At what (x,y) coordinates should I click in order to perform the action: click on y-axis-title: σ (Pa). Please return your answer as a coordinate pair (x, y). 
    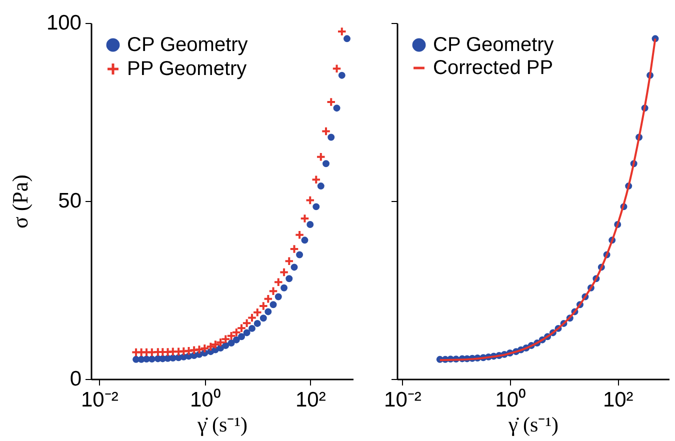
    Looking at the image, I should click on (19, 201).